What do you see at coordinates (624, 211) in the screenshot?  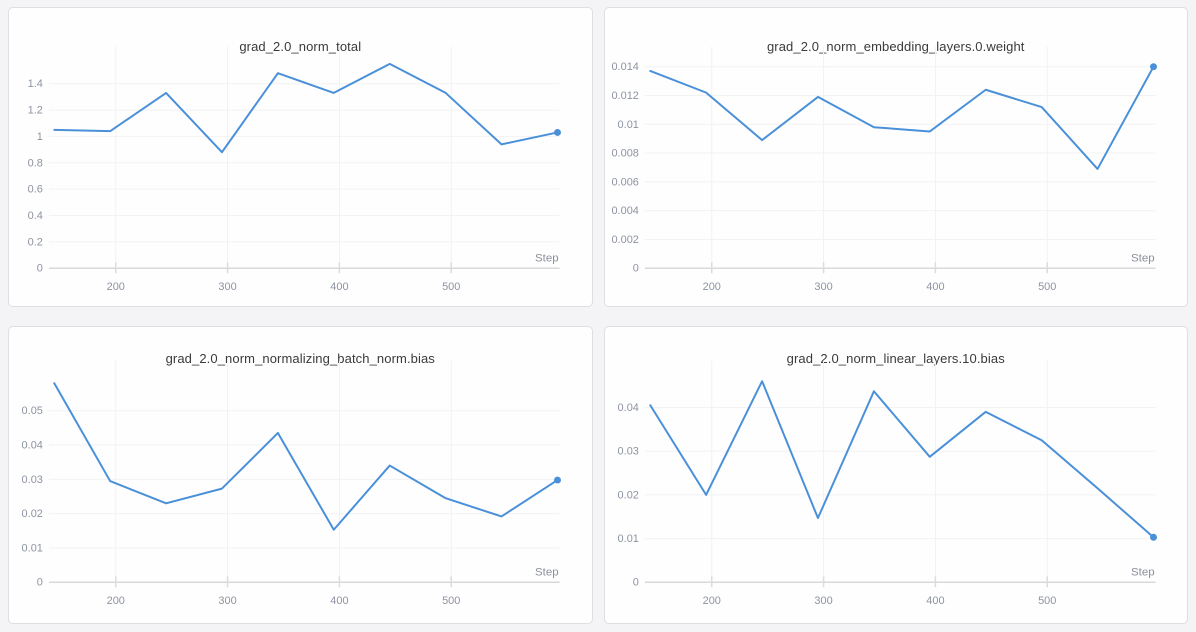 I see `y-tick-label: 0.004` at bounding box center [624, 211].